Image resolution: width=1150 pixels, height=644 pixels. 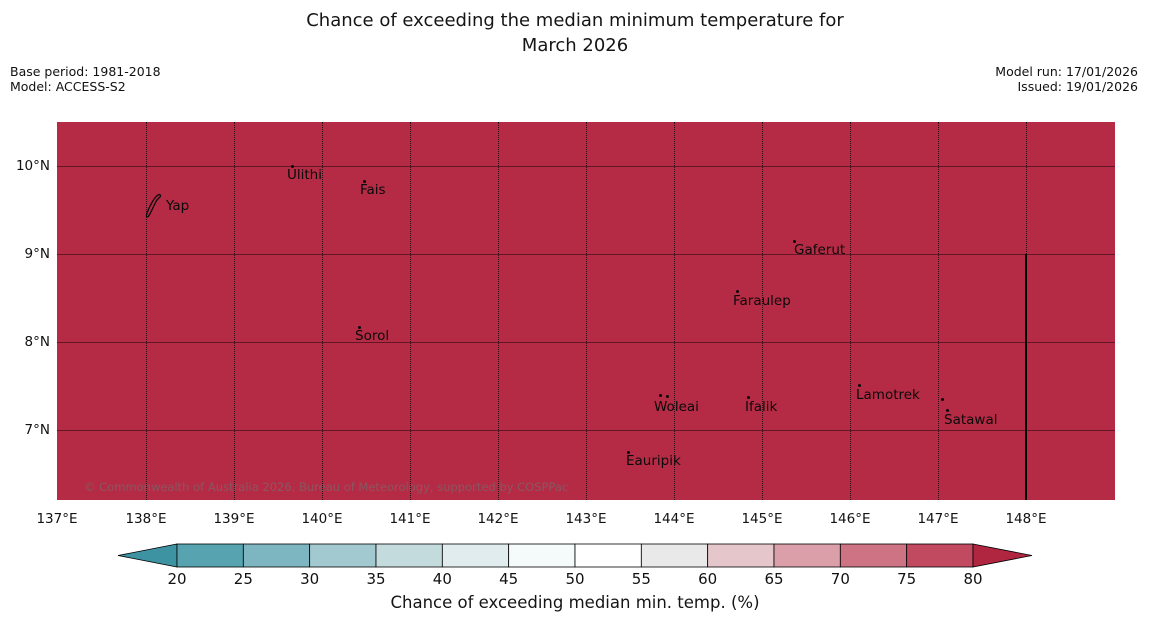 What do you see at coordinates (154, 206) in the screenshot?
I see `yap-island-outline` at bounding box center [154, 206].